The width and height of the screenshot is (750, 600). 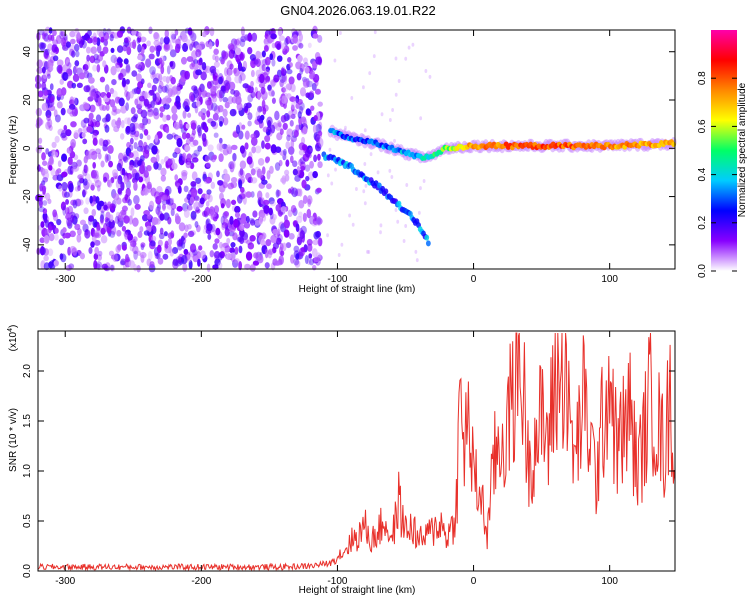 What do you see at coordinates (27, 571) in the screenshot?
I see `snr-y-tick-label: 0.0` at bounding box center [27, 571].